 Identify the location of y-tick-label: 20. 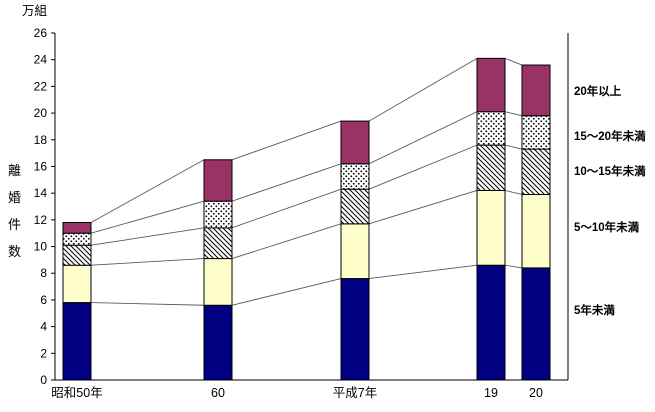
(41, 113).